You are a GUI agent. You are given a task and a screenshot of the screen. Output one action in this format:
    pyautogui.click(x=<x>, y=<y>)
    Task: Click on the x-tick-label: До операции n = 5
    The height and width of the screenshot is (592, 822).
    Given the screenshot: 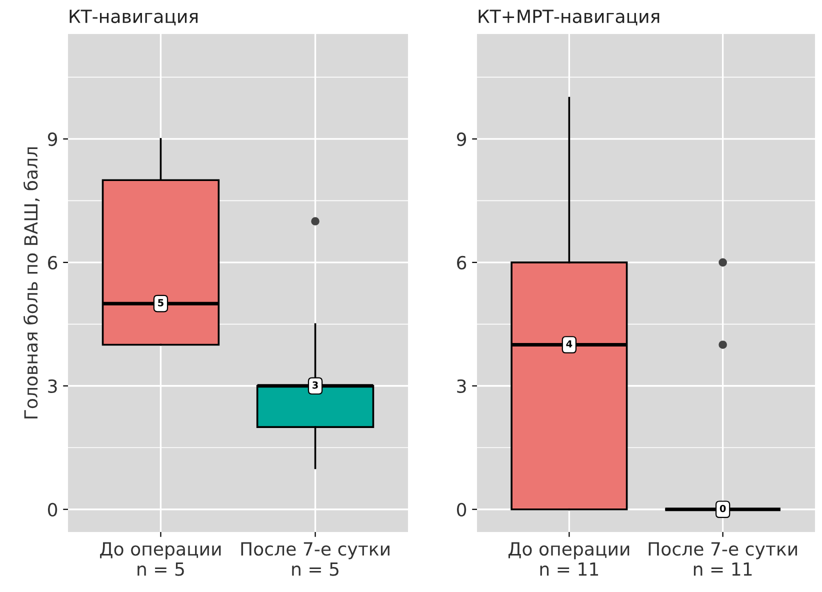 What is the action you would take?
    pyautogui.click(x=160, y=559)
    